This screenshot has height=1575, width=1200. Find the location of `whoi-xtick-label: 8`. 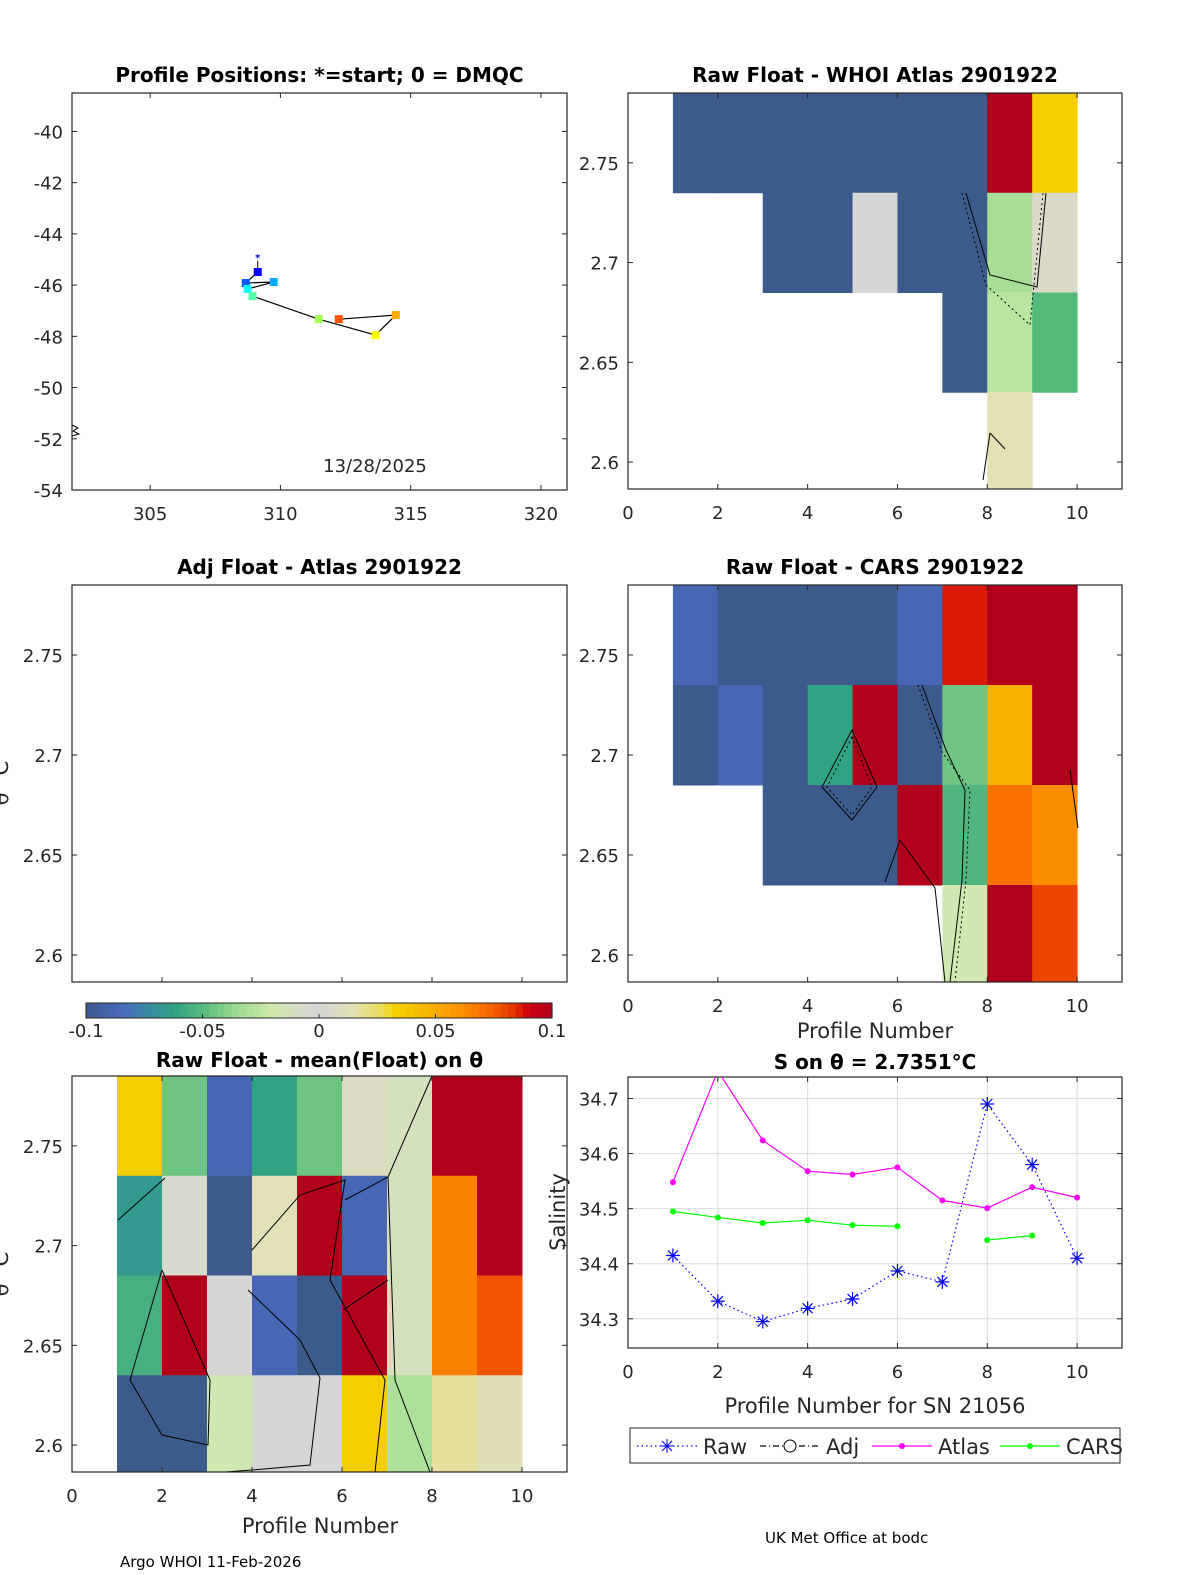

whoi-xtick-label: 8 is located at coordinates (987, 513).